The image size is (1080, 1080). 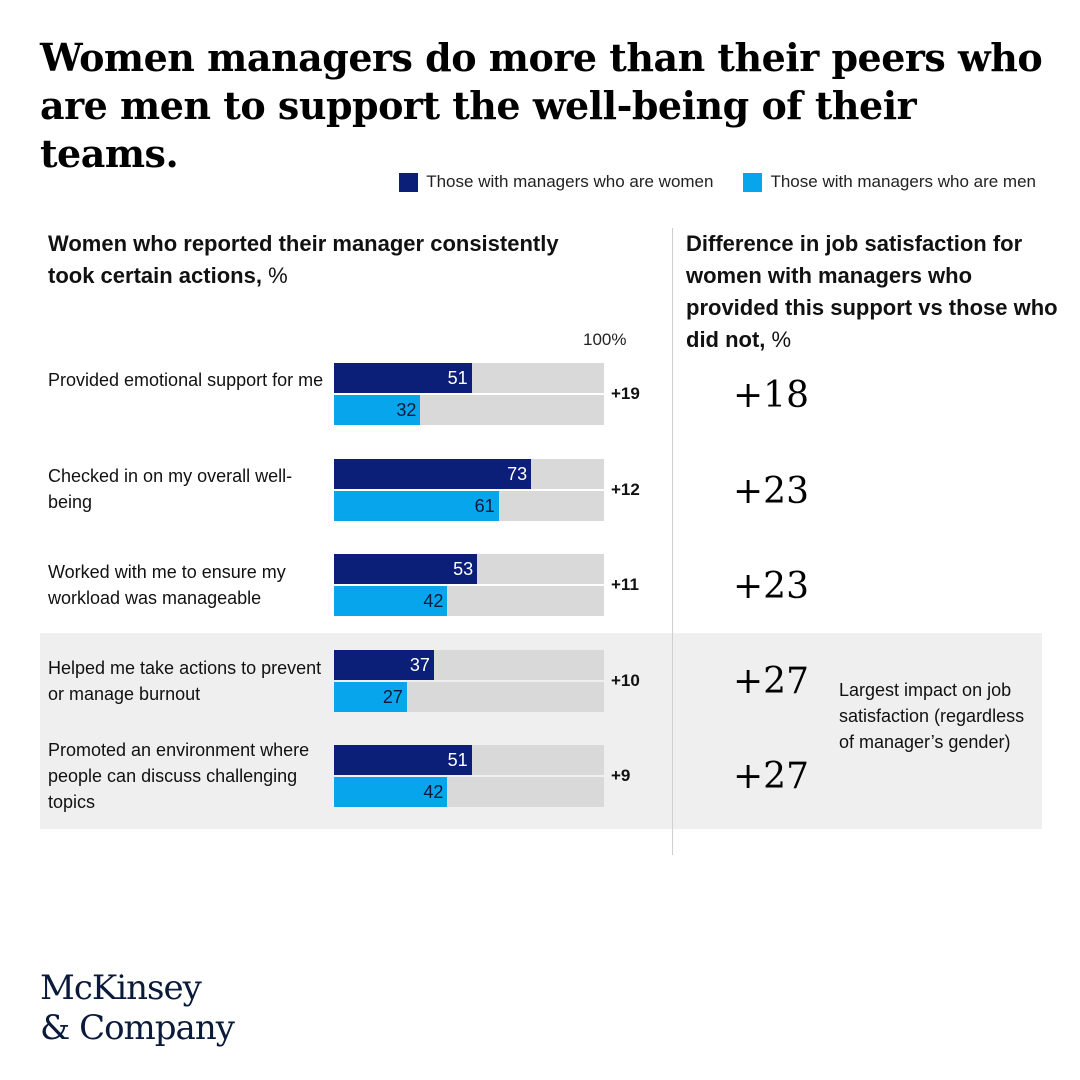 What do you see at coordinates (416, 506) in the screenshot?
I see `bar-men: 61` at bounding box center [416, 506].